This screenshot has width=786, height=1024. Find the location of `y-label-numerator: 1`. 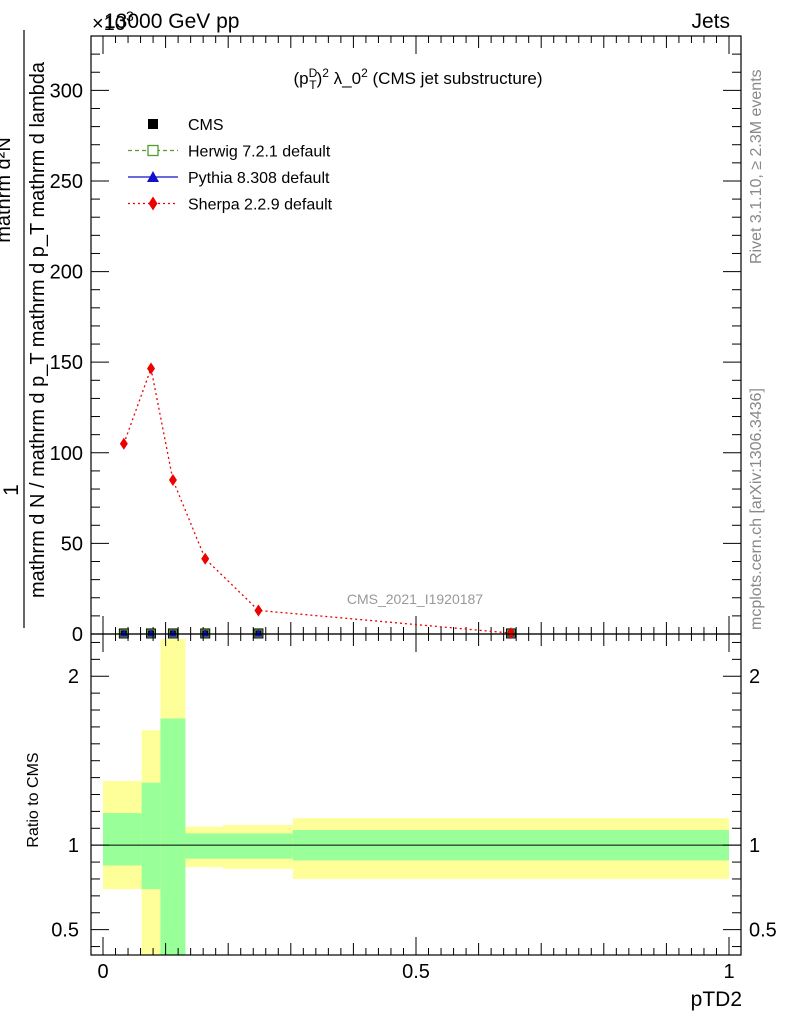

y-label-numerator: 1 is located at coordinates (11, 490).